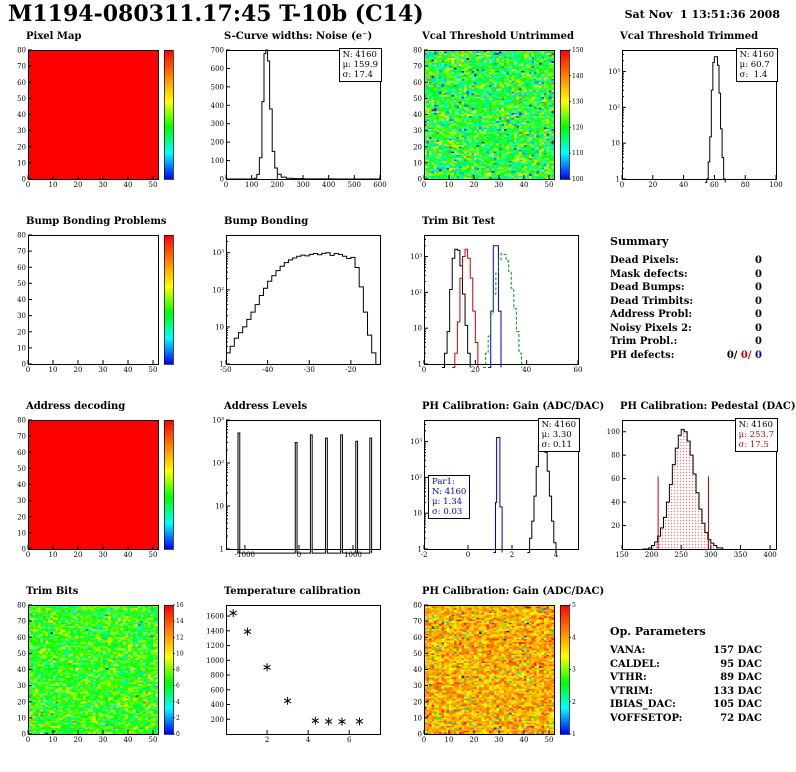  What do you see at coordinates (216, 14) in the screenshot?
I see `module-title: M1194-080311.17:45 T-10b (C14)` at bounding box center [216, 14].